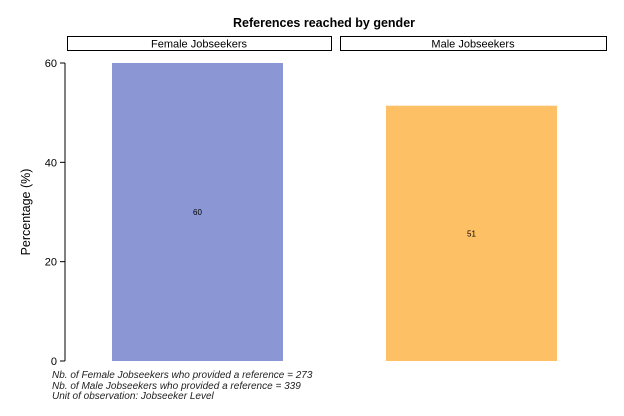 The width and height of the screenshot is (624, 416). I want to click on y-tick-label: 40, so click(51, 163).